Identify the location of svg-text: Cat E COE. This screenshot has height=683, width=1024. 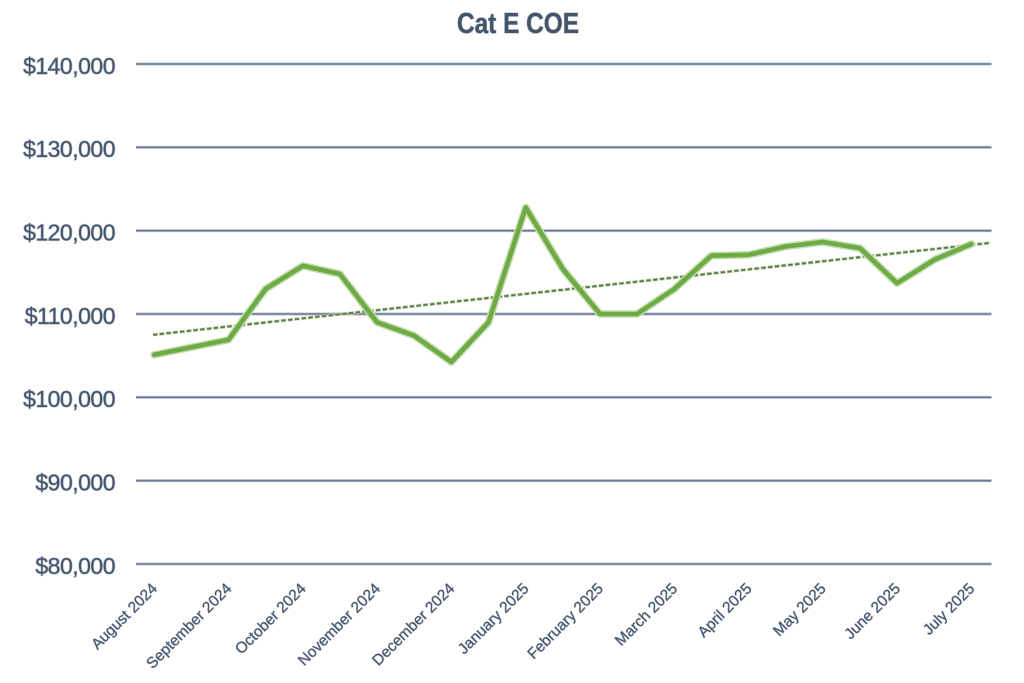
(518, 24).